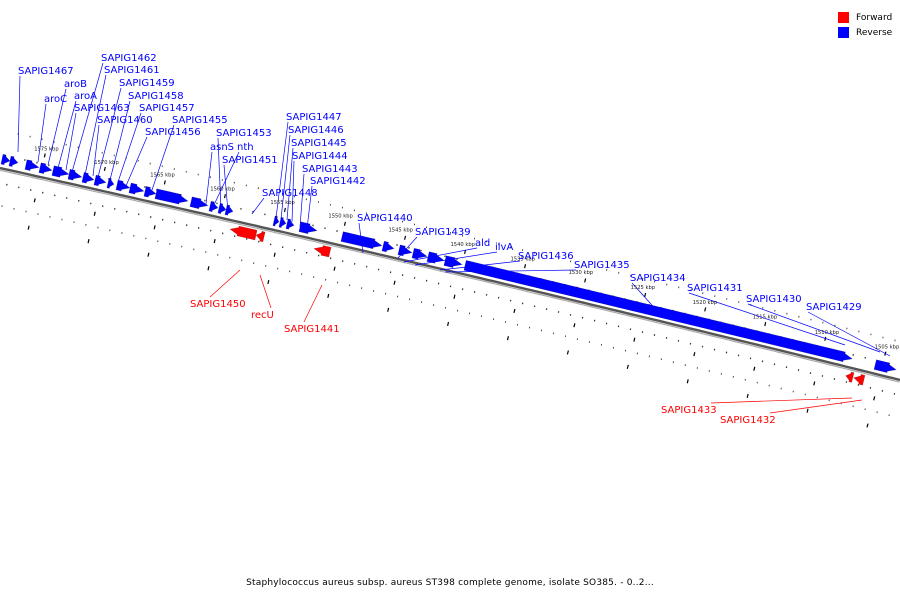  What do you see at coordinates (834, 307) in the screenshot?
I see `gene-label-reverse: SAPIG1429` at bounding box center [834, 307].